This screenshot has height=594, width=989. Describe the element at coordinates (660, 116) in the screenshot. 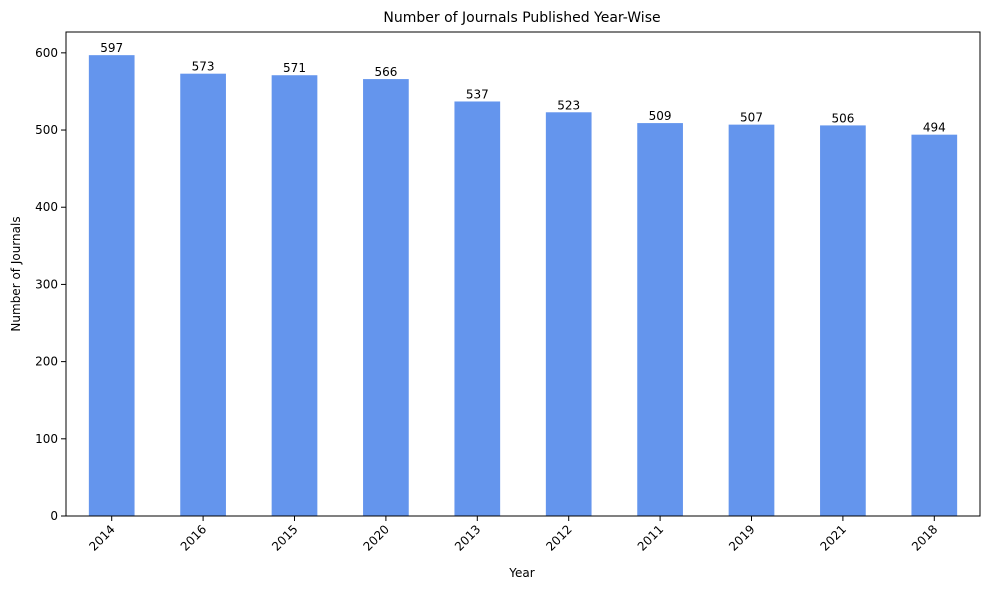

I see `data-label-2011: 509` at that location.